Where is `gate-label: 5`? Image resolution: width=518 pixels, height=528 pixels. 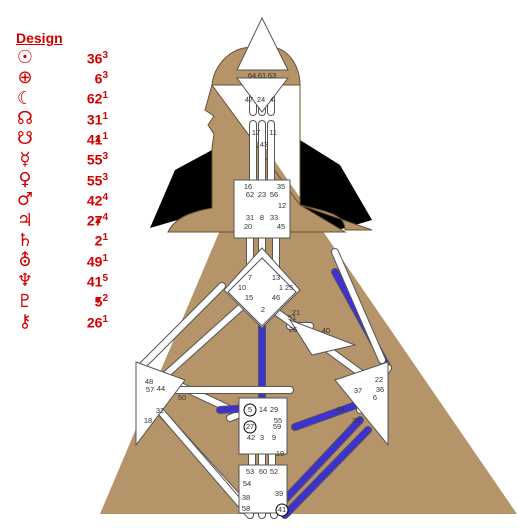
gate-label: 5 is located at coordinates (250, 409).